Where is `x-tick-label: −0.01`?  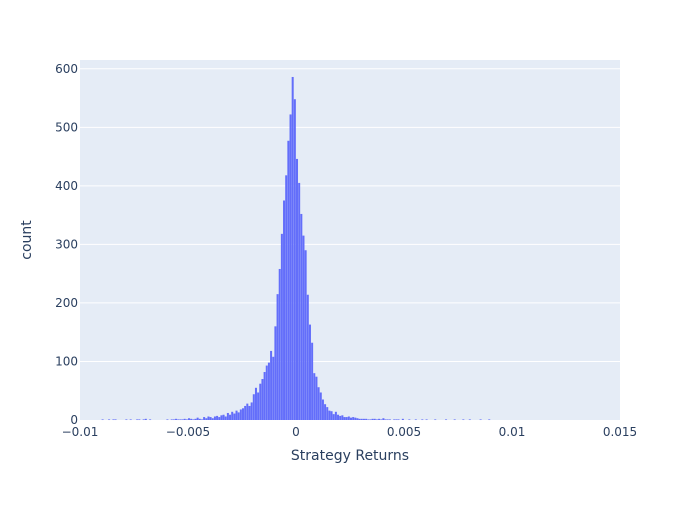
x-tick-label: −0.01 is located at coordinates (80, 432).